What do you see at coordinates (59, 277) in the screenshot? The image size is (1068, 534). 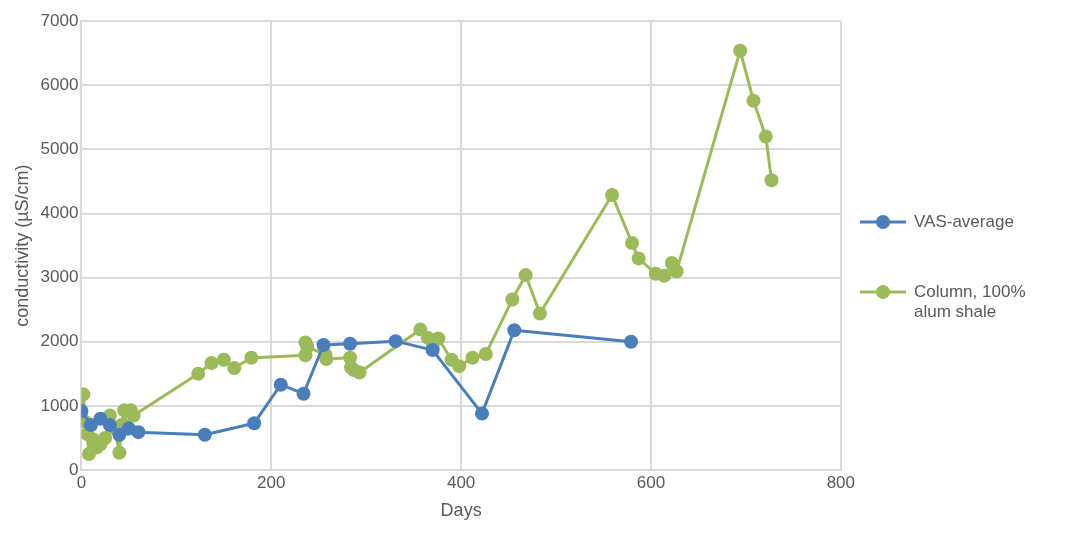 I see `y-tick-label: 3000` at bounding box center [59, 277].